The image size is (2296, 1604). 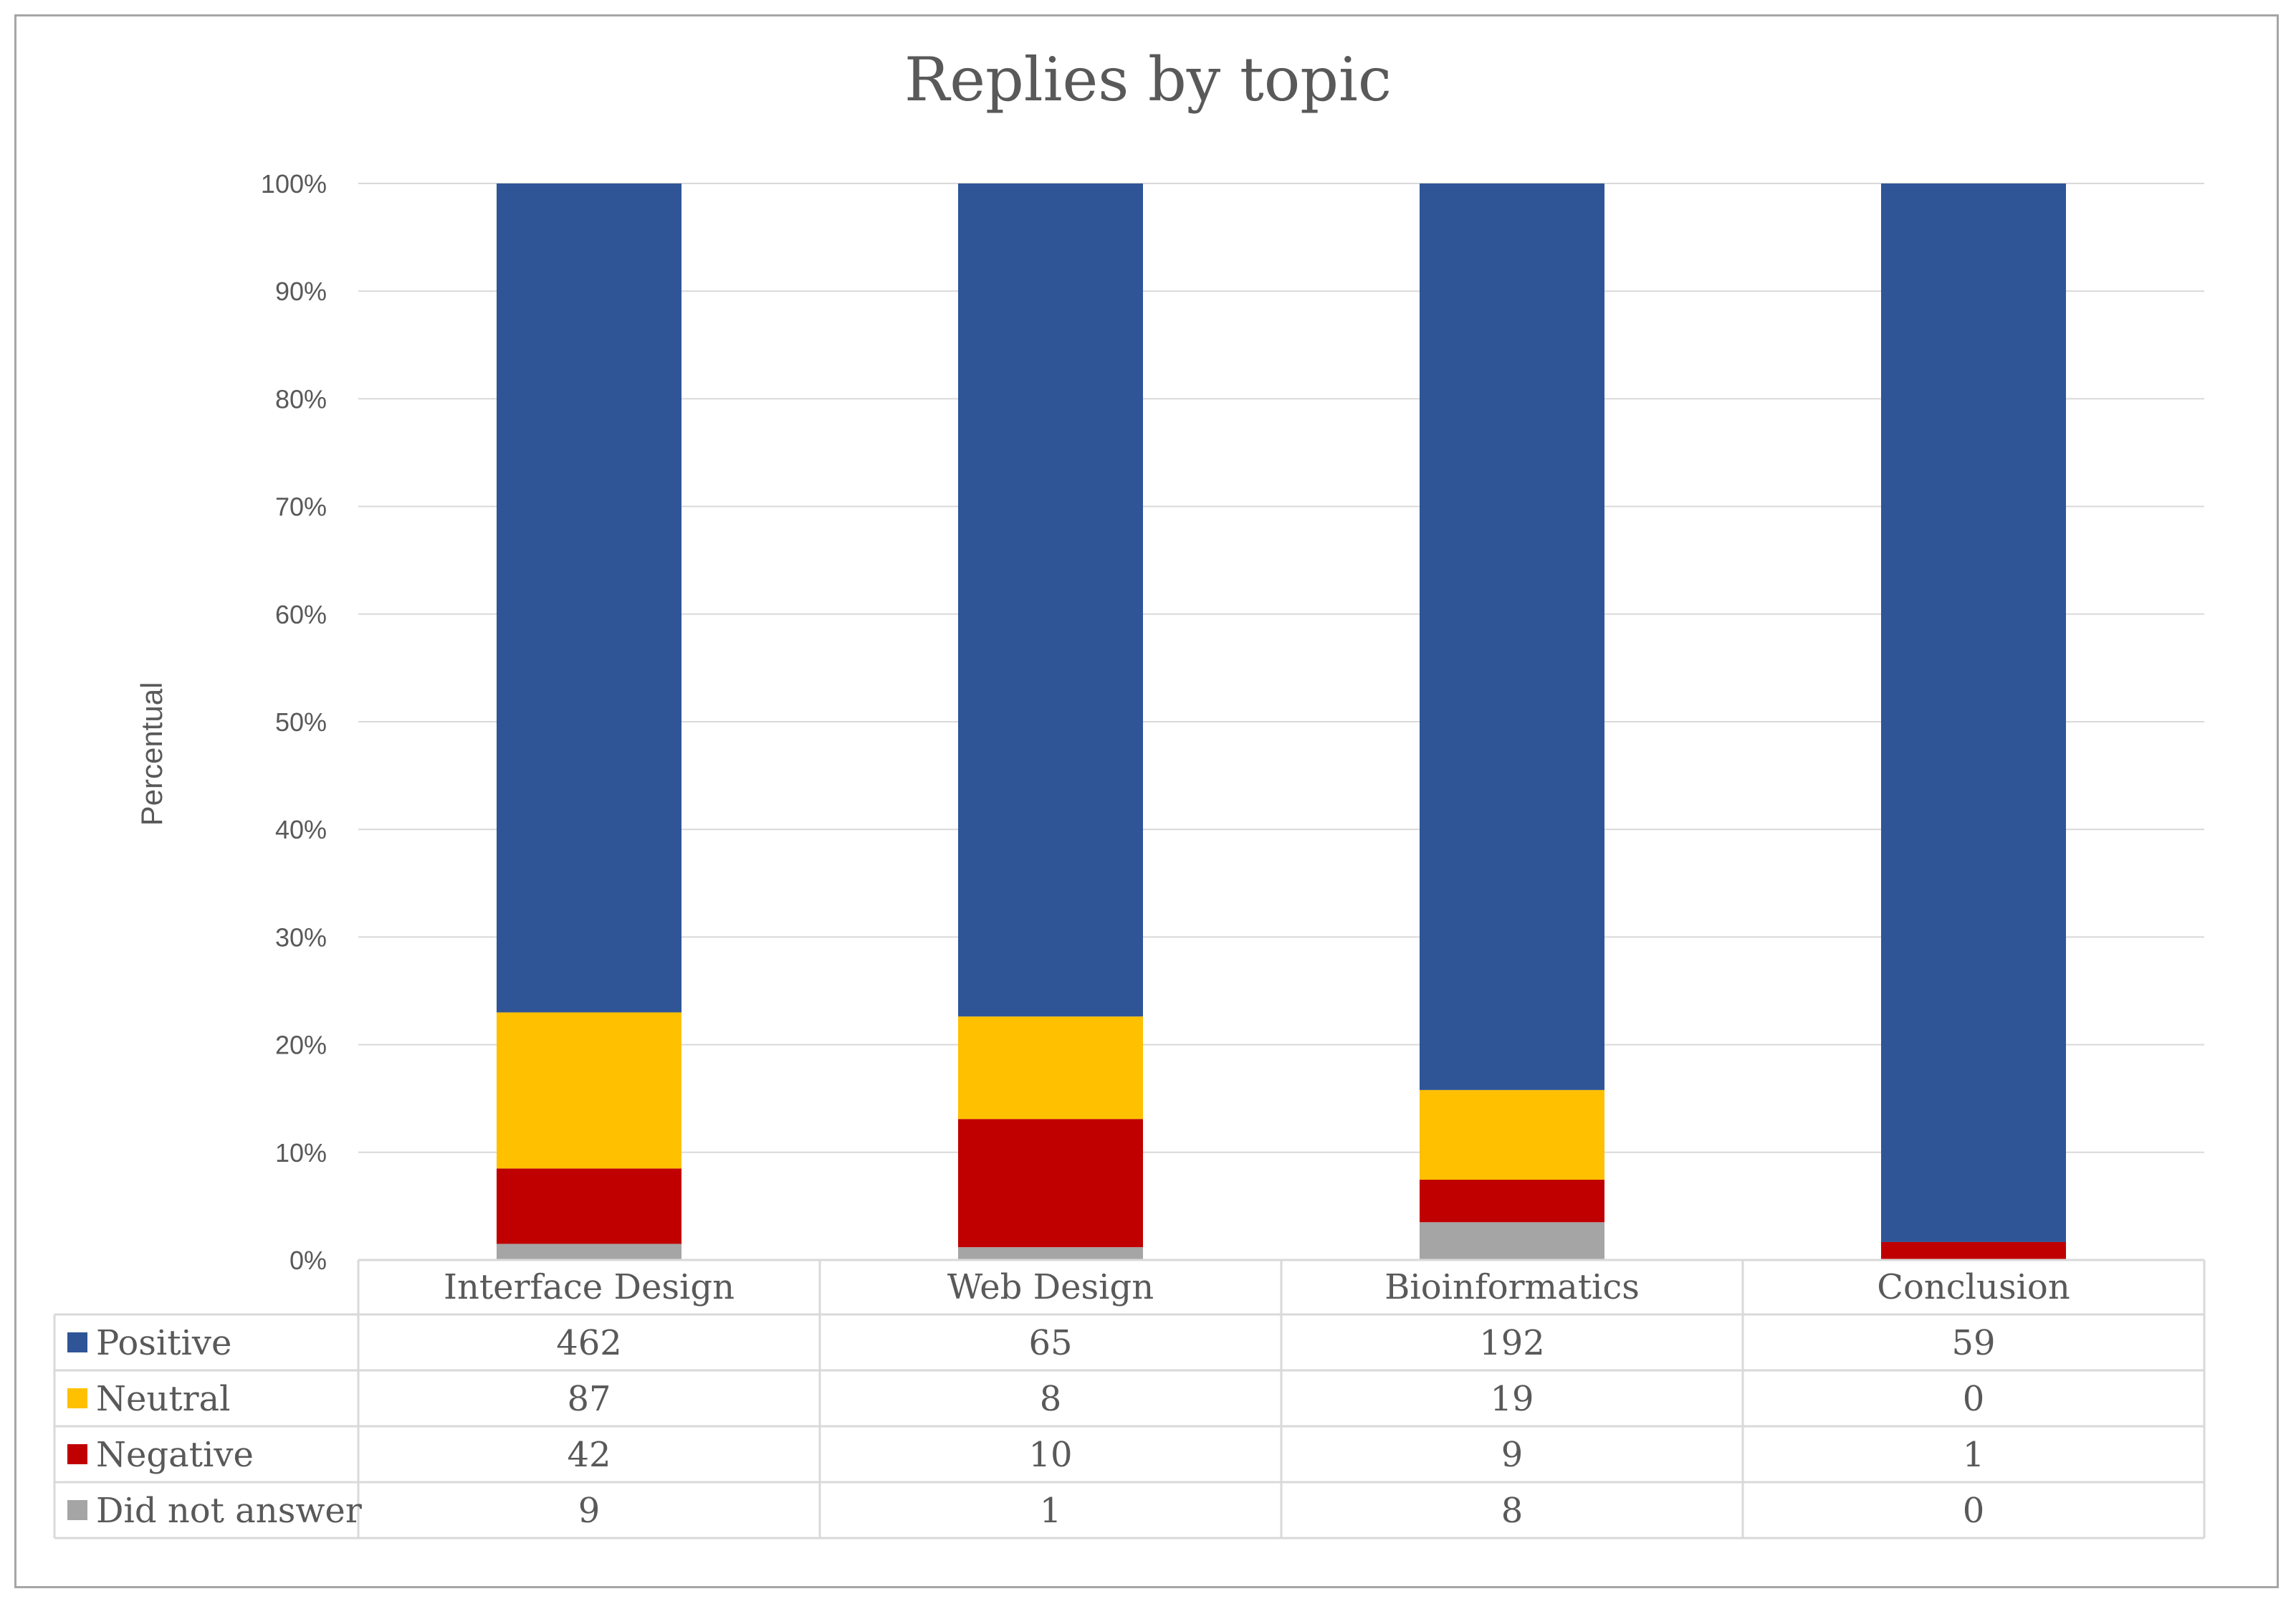 What do you see at coordinates (589, 1343) in the screenshot?
I see `data-label: 462` at bounding box center [589, 1343].